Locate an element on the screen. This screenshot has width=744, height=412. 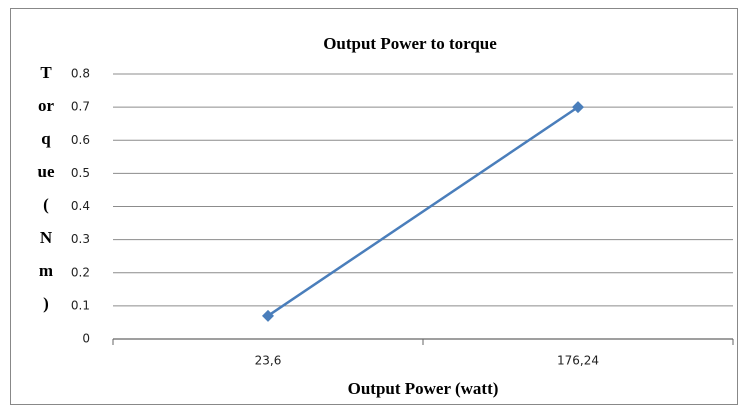
y-tick-label: 0.4 is located at coordinates (80, 206).